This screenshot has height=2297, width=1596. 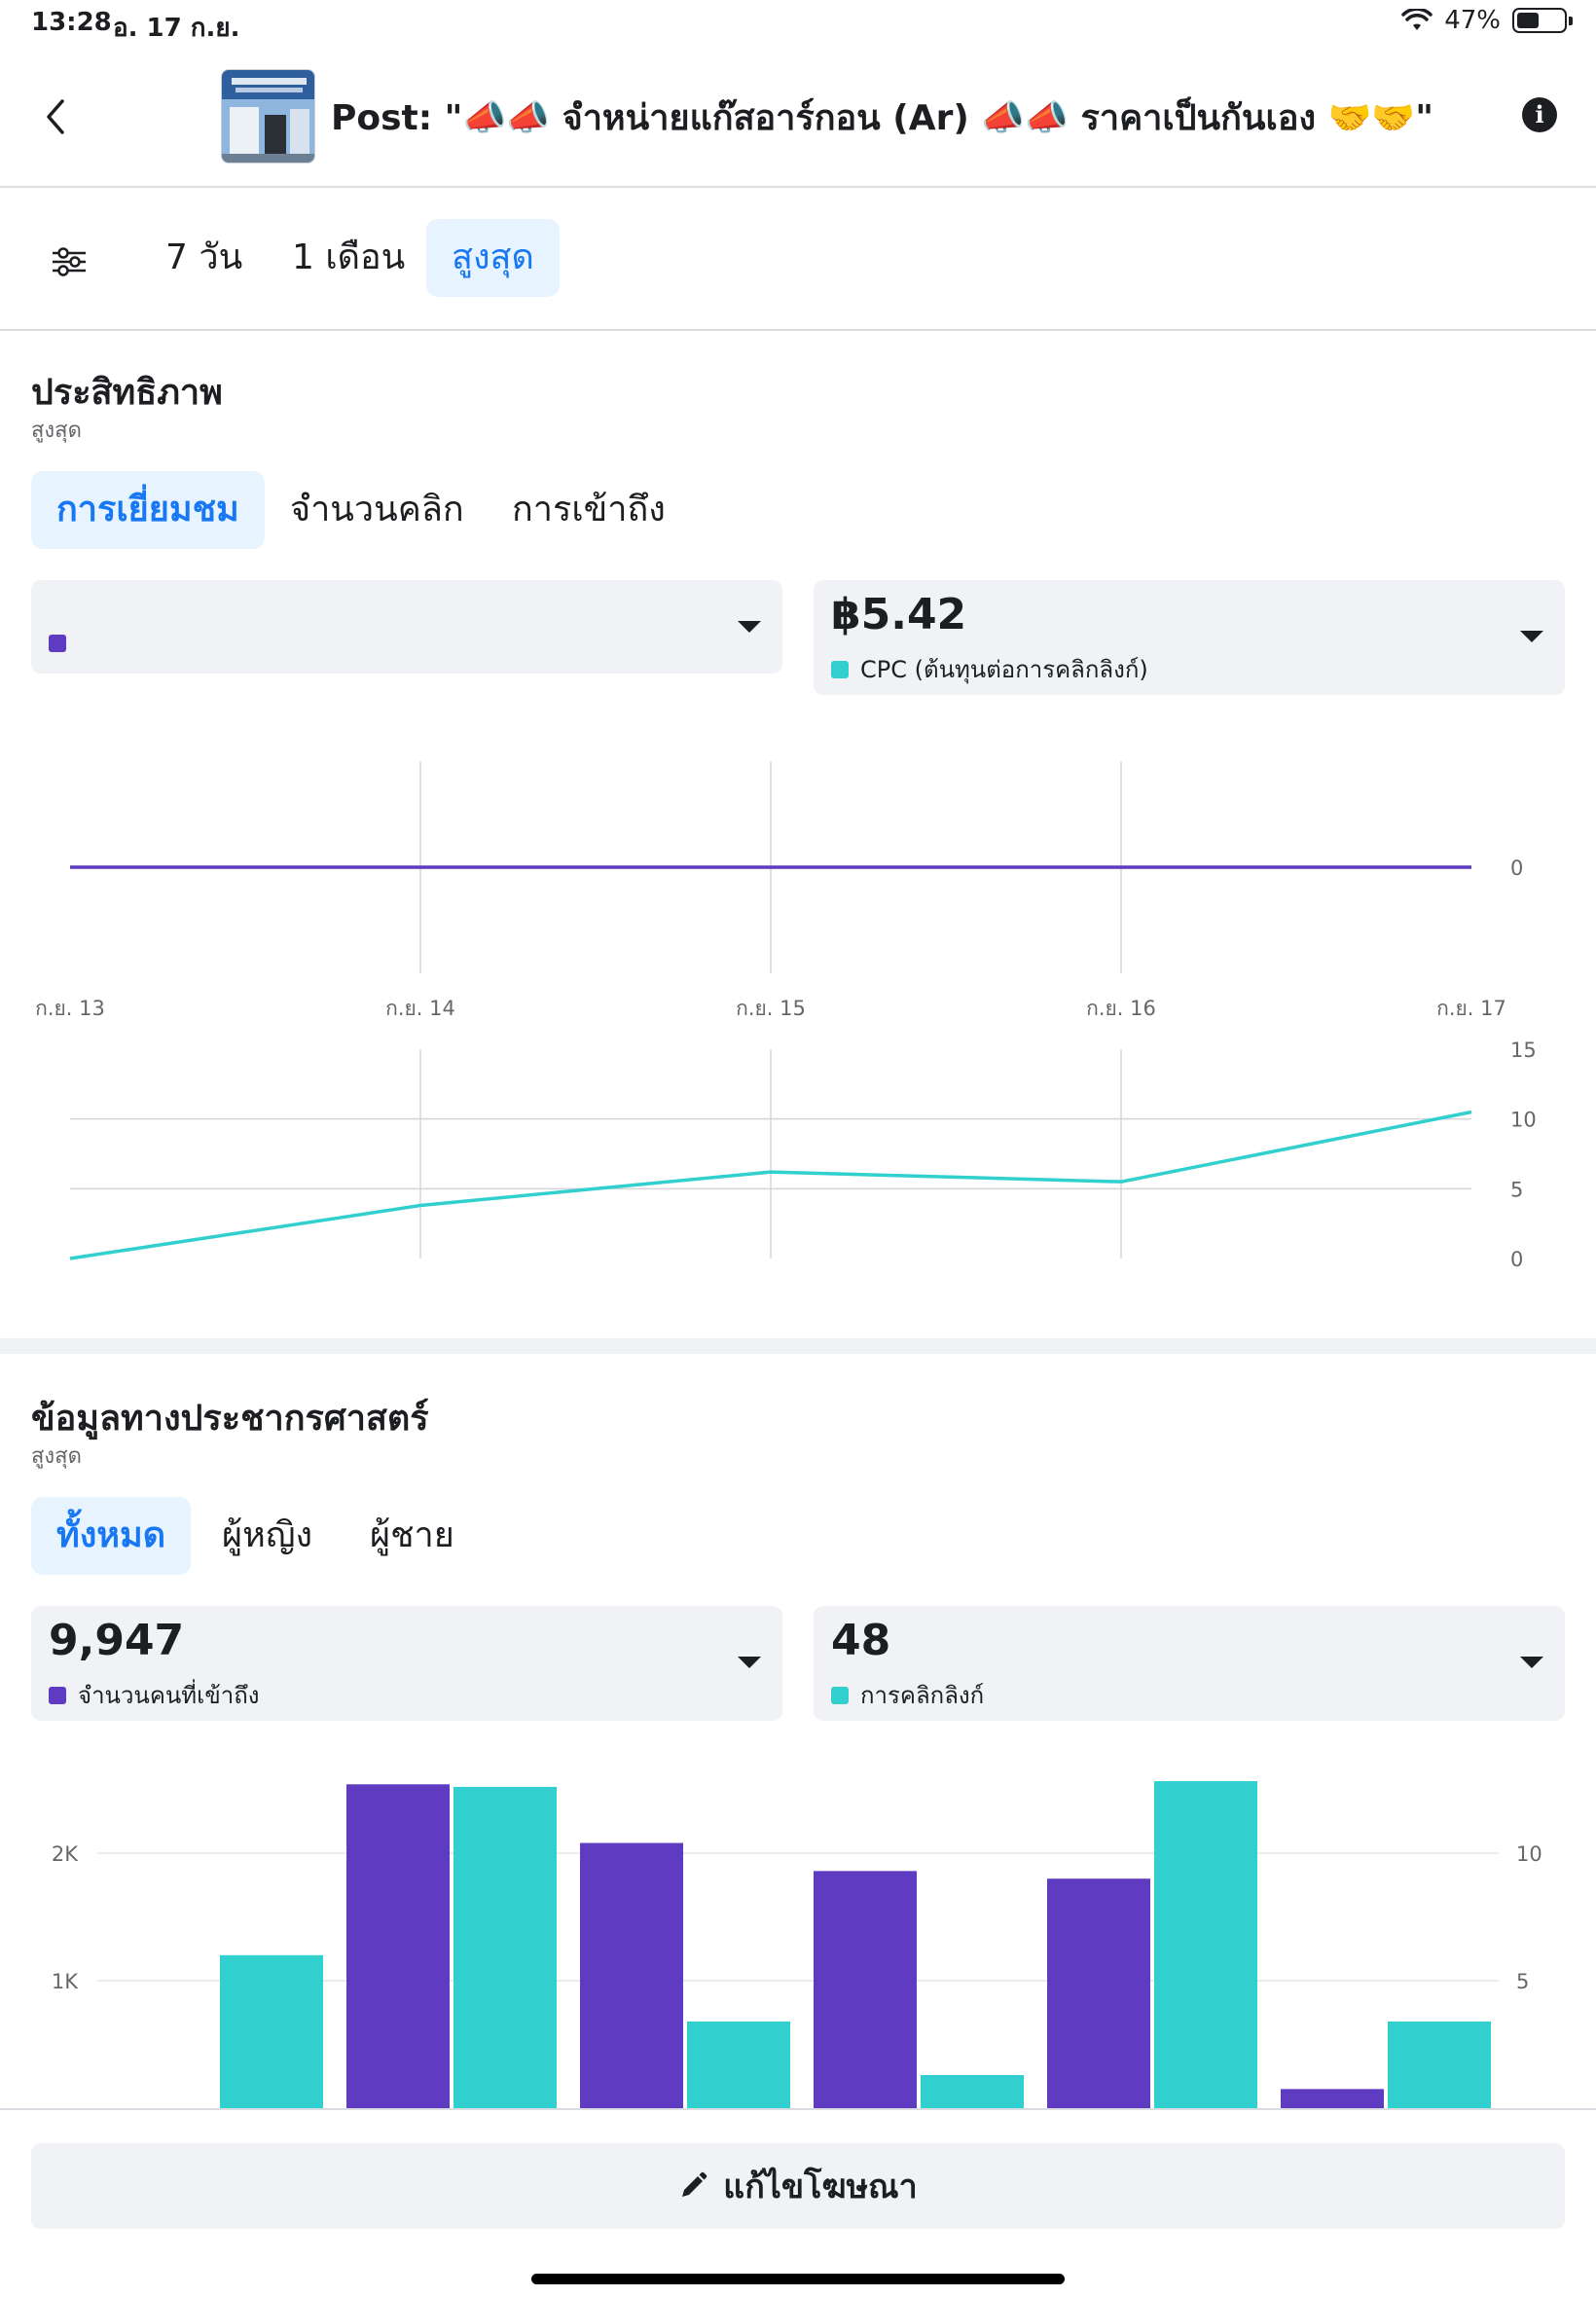 I want to click on status-indicators: 47%, so click(x=1487, y=20).